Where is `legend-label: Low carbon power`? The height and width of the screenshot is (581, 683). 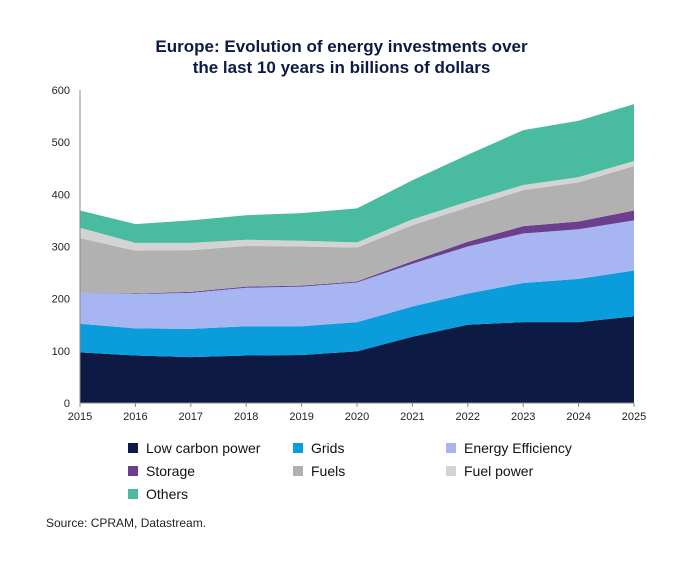 legend-label: Low carbon power is located at coordinates (203, 448).